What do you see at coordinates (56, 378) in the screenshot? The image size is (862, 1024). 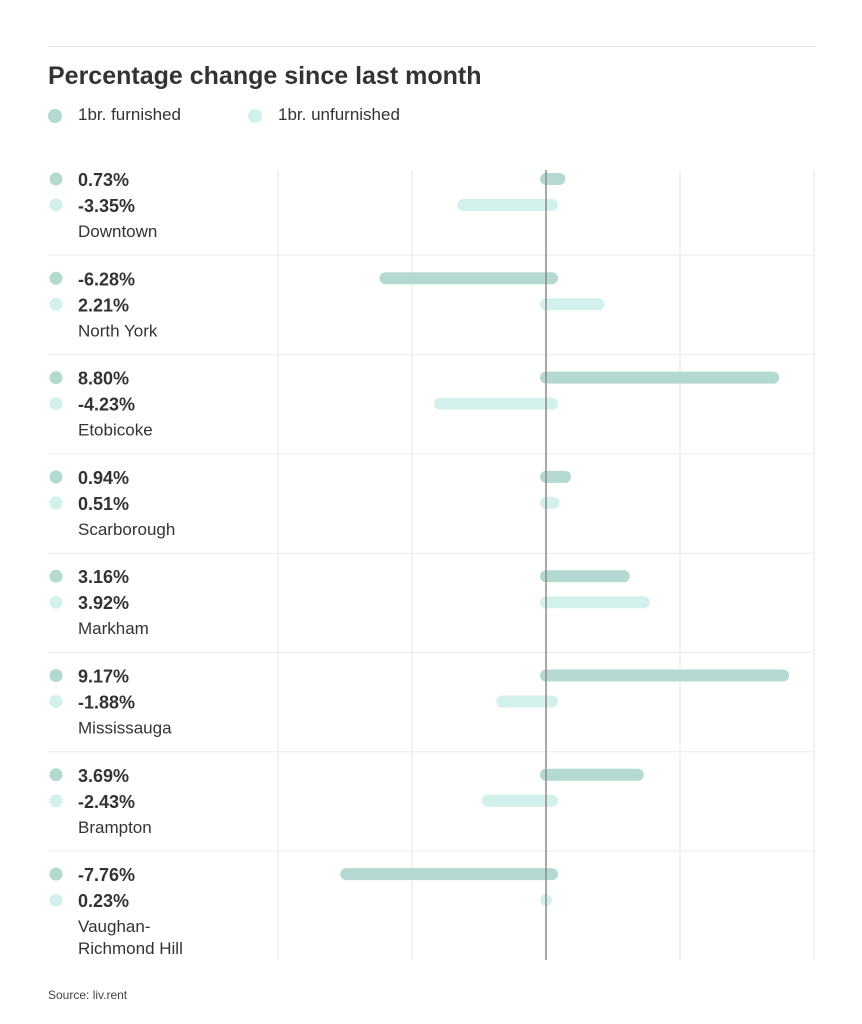 I see `legend-dot-row-2-s0` at bounding box center [56, 378].